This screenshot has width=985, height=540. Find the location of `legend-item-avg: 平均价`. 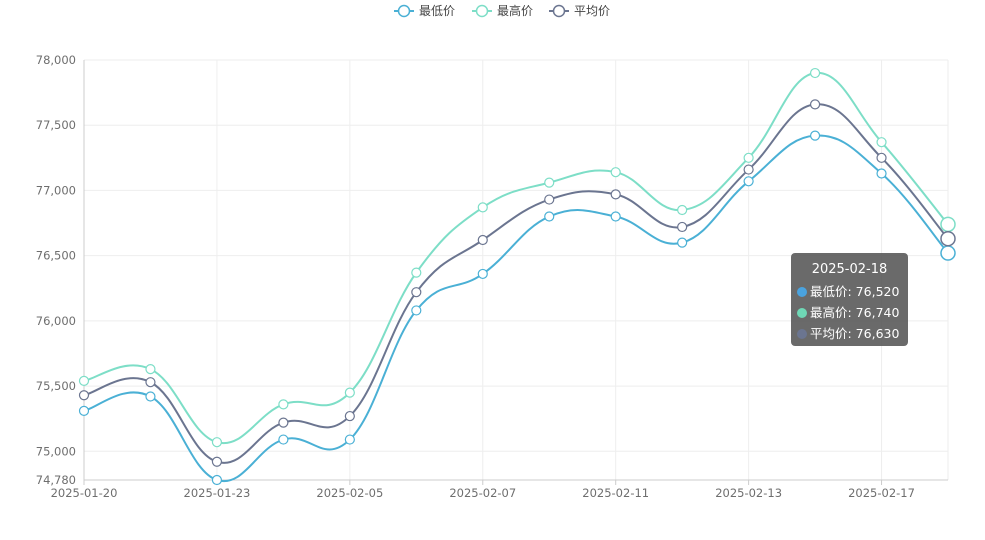

legend-item-avg: 平均价 is located at coordinates (579, 11).